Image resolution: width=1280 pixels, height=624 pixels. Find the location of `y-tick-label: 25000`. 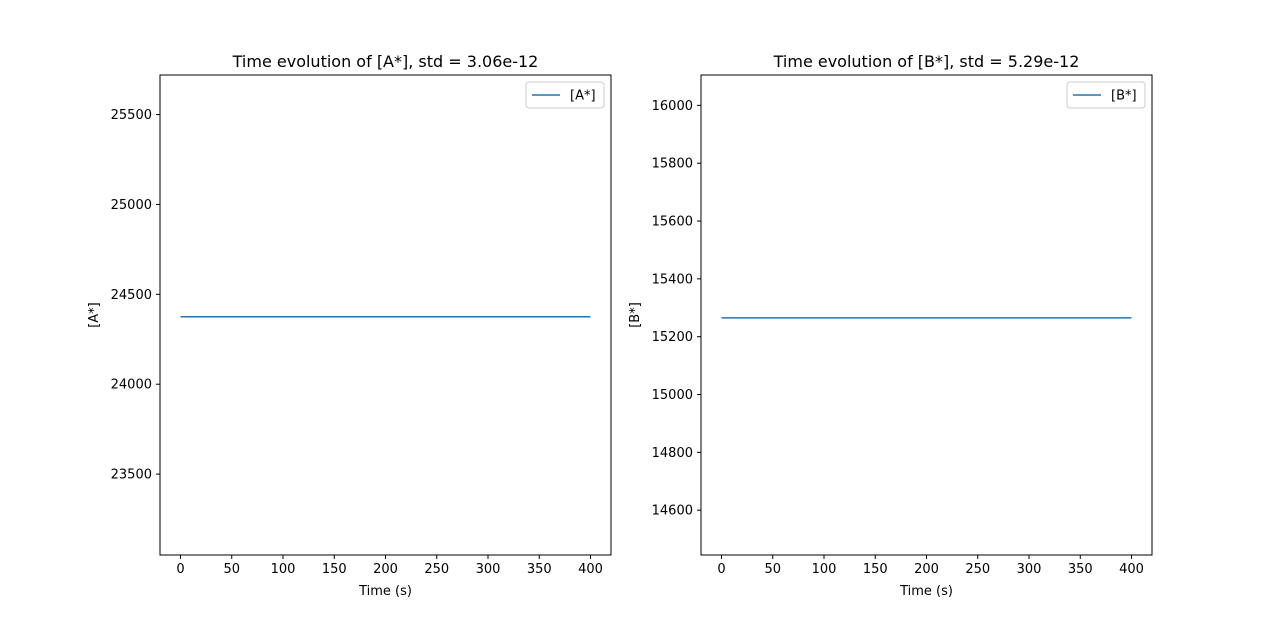

y-tick-label: 25000 is located at coordinates (131, 205).